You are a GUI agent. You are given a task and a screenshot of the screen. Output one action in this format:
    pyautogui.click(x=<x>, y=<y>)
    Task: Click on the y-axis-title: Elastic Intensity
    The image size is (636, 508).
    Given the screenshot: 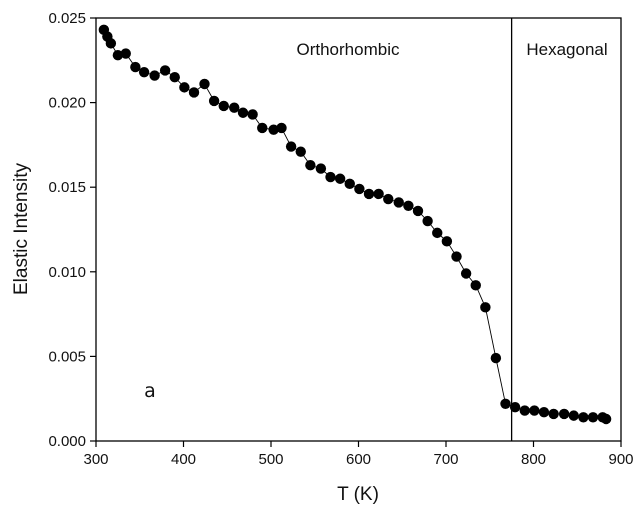 What is the action you would take?
    pyautogui.click(x=21, y=229)
    